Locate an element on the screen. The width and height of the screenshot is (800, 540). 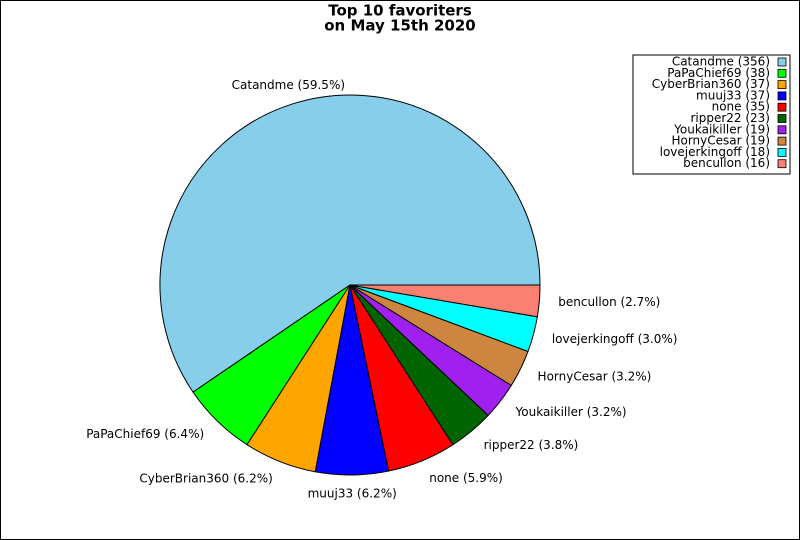
slice-label: HornyCesar (3.2%) is located at coordinates (595, 377).